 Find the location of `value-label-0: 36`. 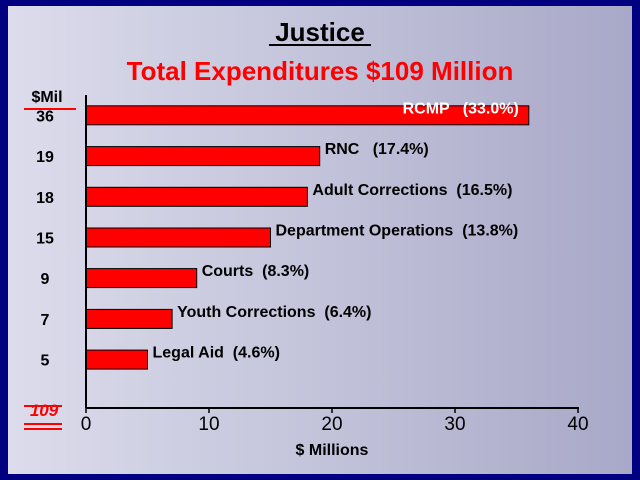

value-label-0: 36 is located at coordinates (45, 116).